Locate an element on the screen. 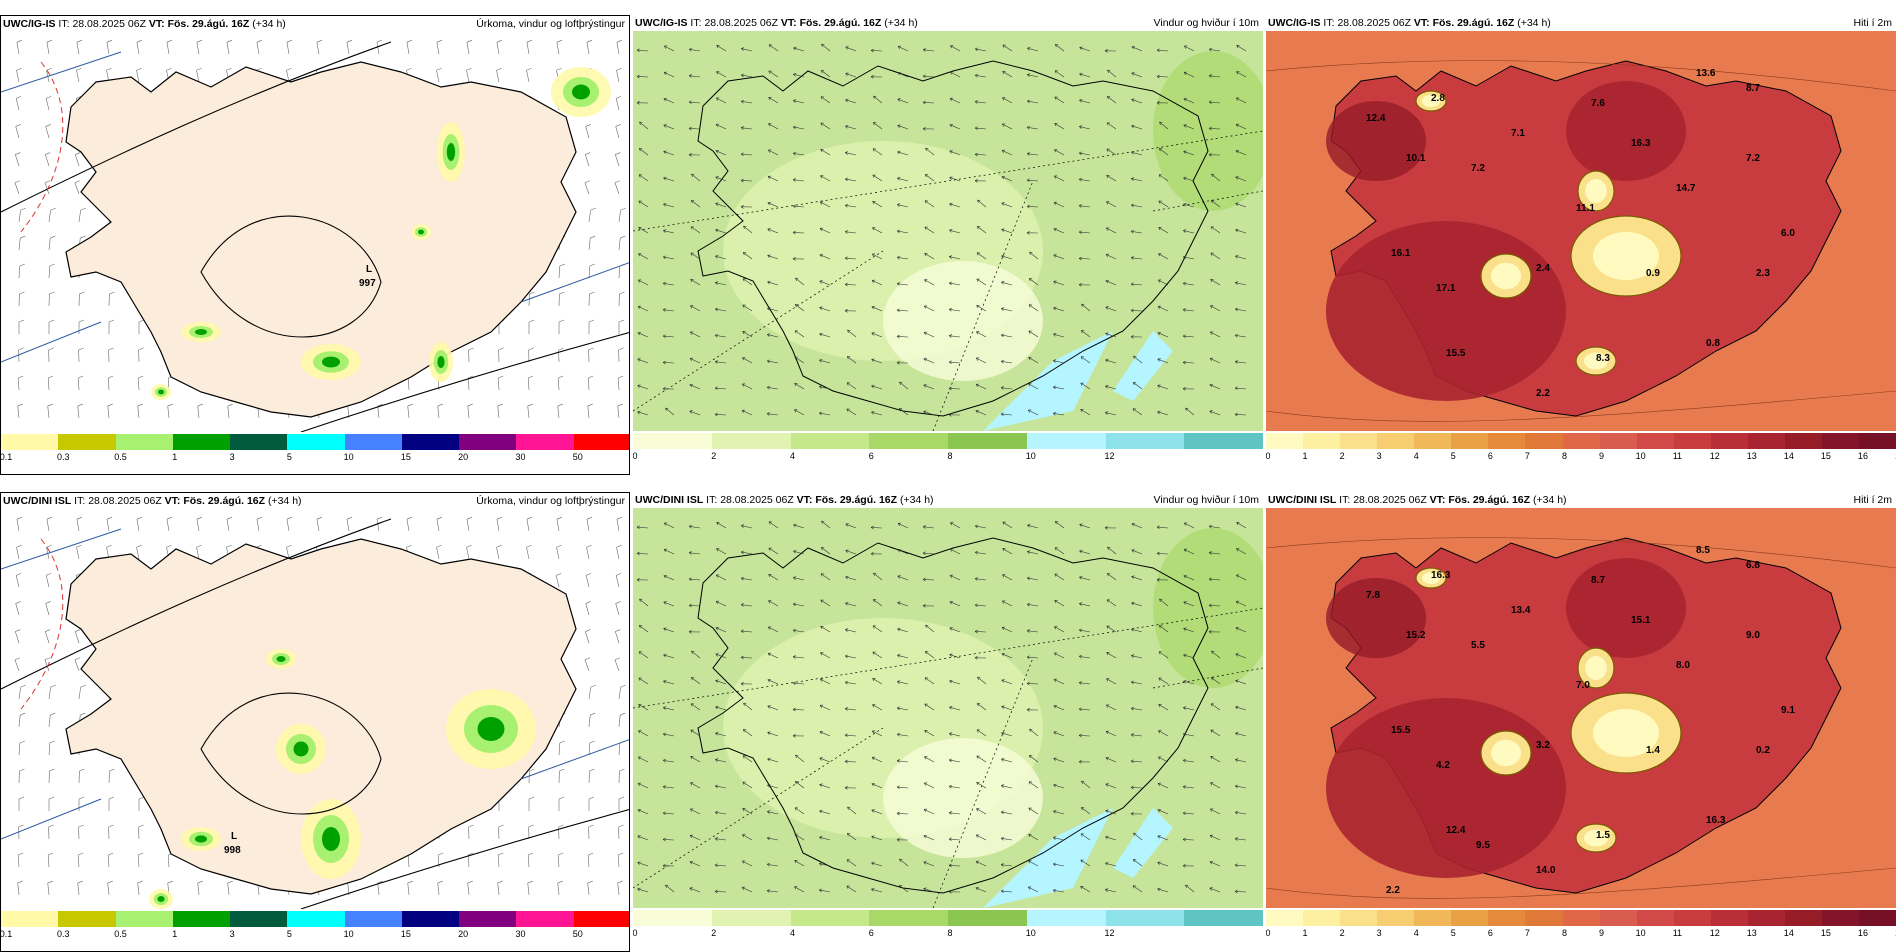  temperature-label: 6.8 is located at coordinates (1753, 565).